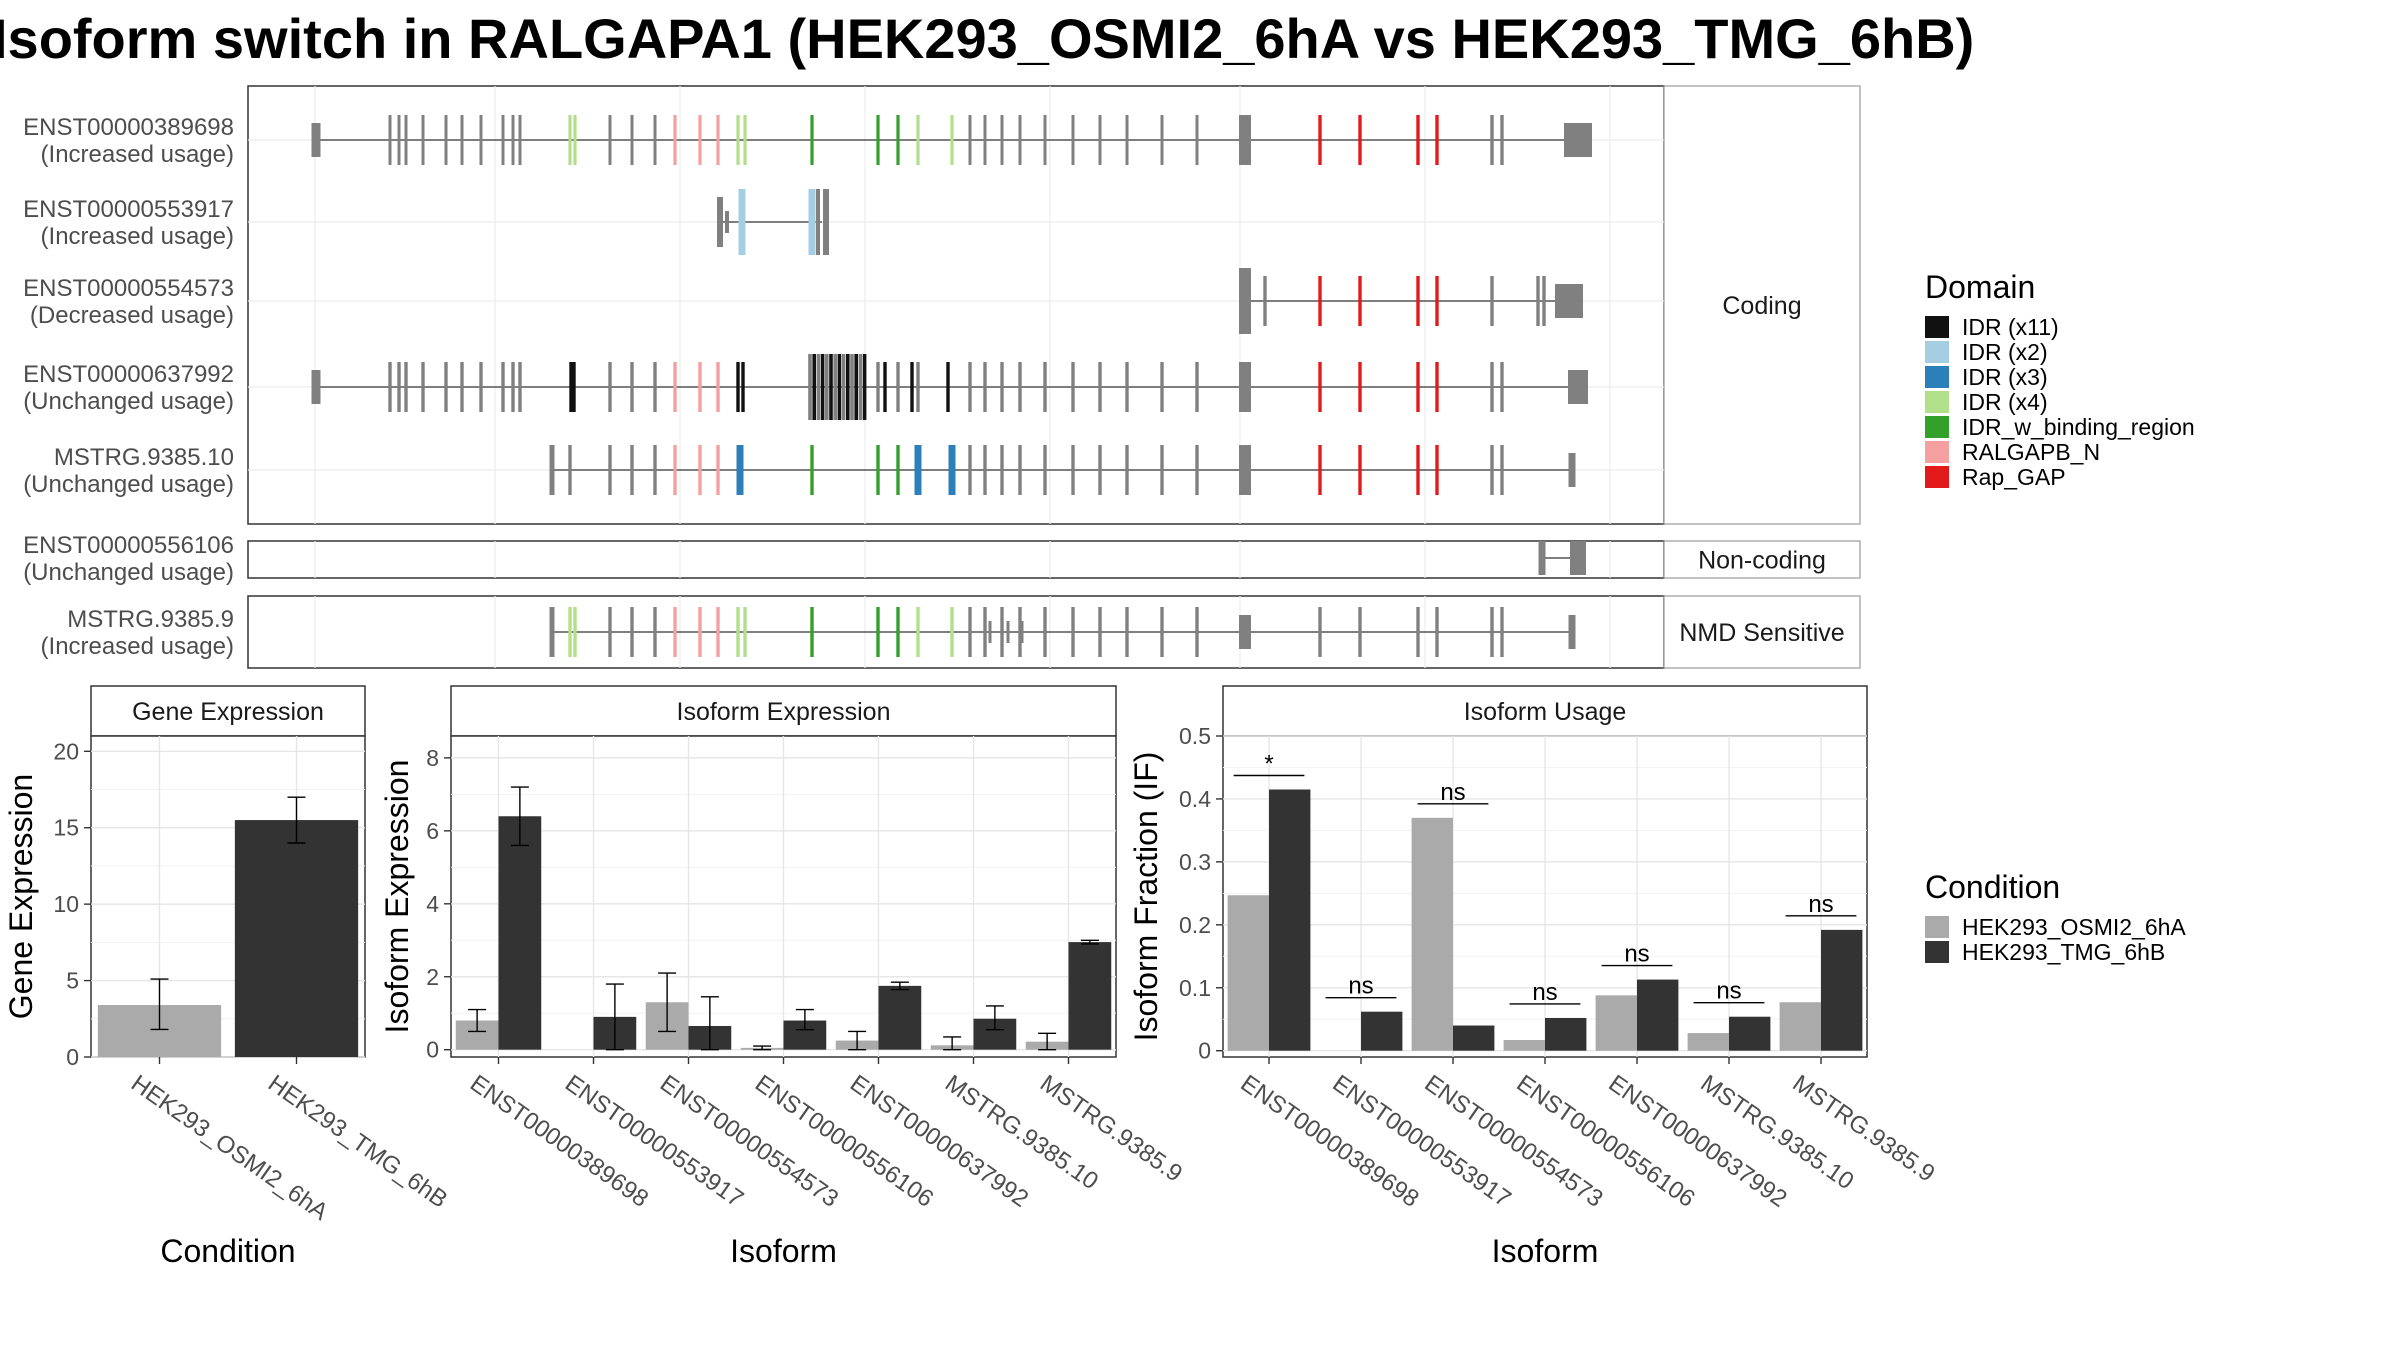  I want to click on facet-label-1: Non-coding, so click(1762, 561).